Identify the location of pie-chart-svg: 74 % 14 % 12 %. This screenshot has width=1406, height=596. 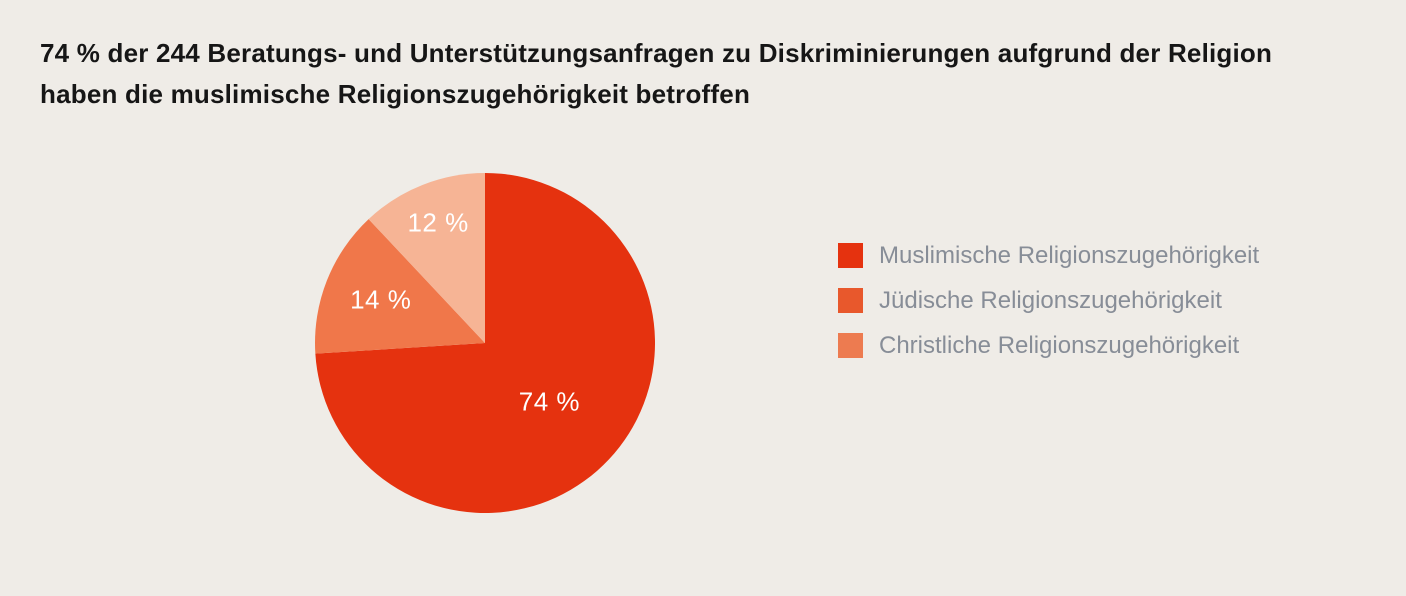
(485, 343).